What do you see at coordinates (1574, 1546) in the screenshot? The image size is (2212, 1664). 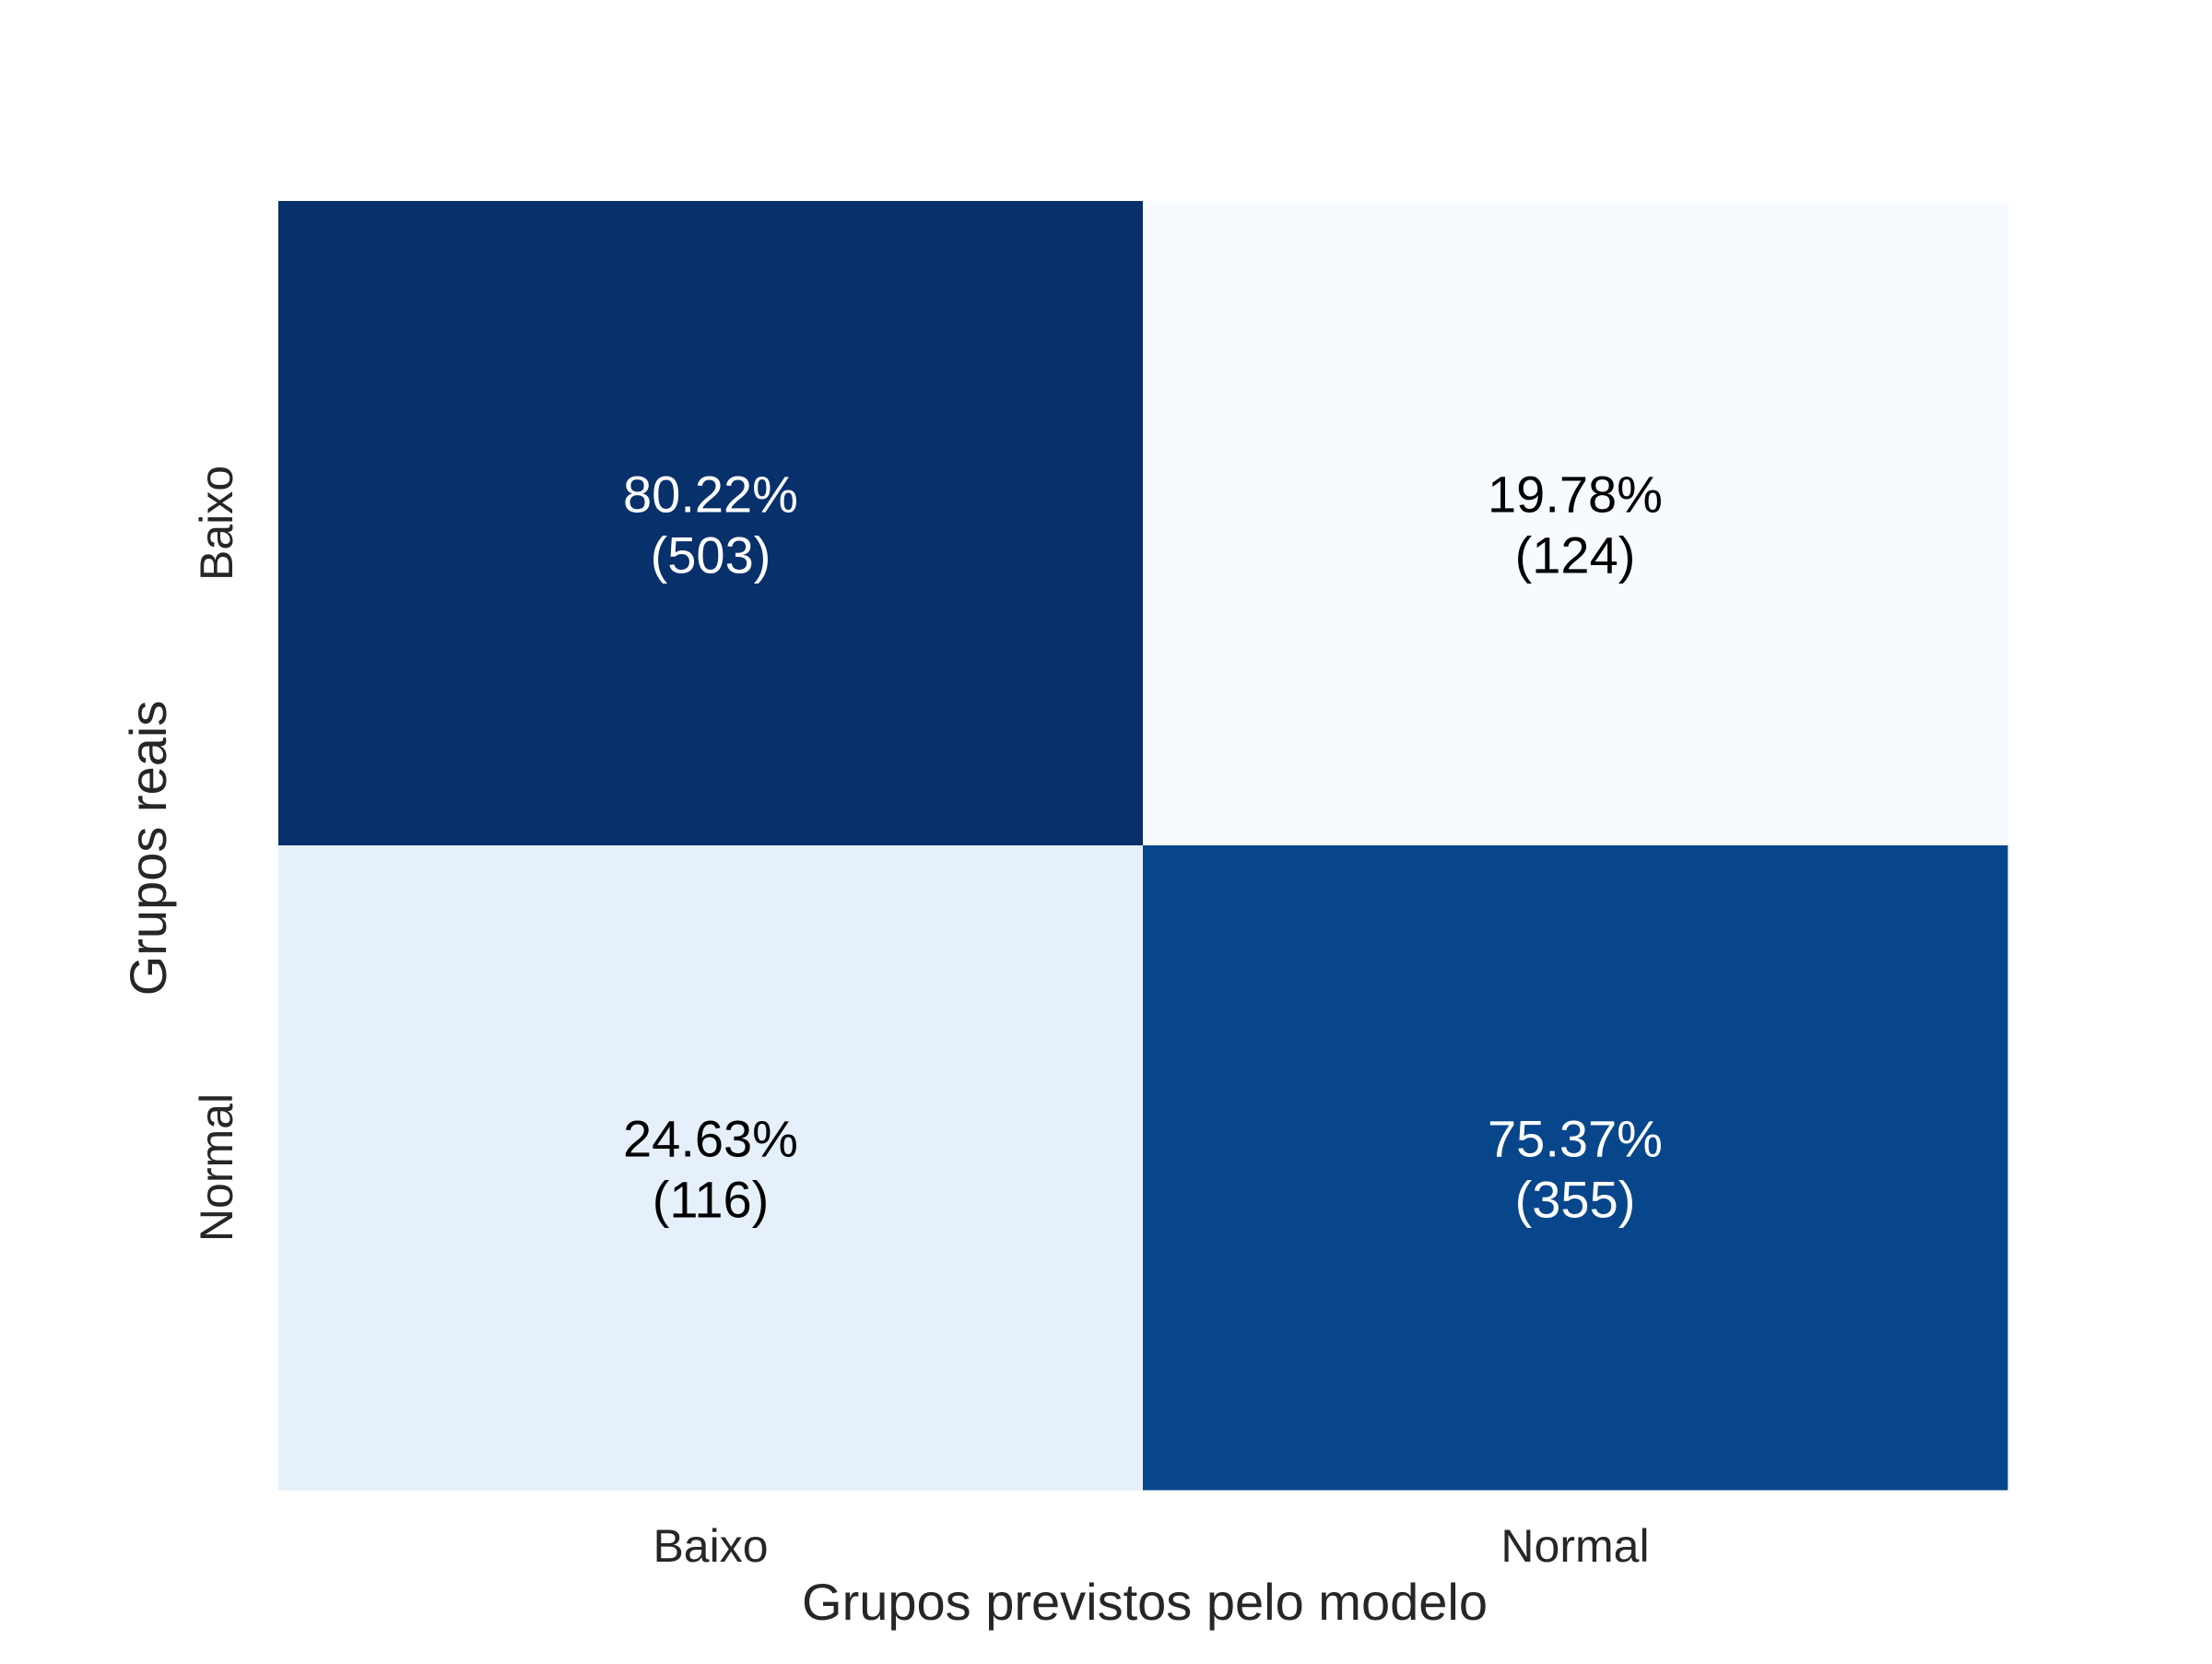 I see `x-tick-label: Normal` at bounding box center [1574, 1546].